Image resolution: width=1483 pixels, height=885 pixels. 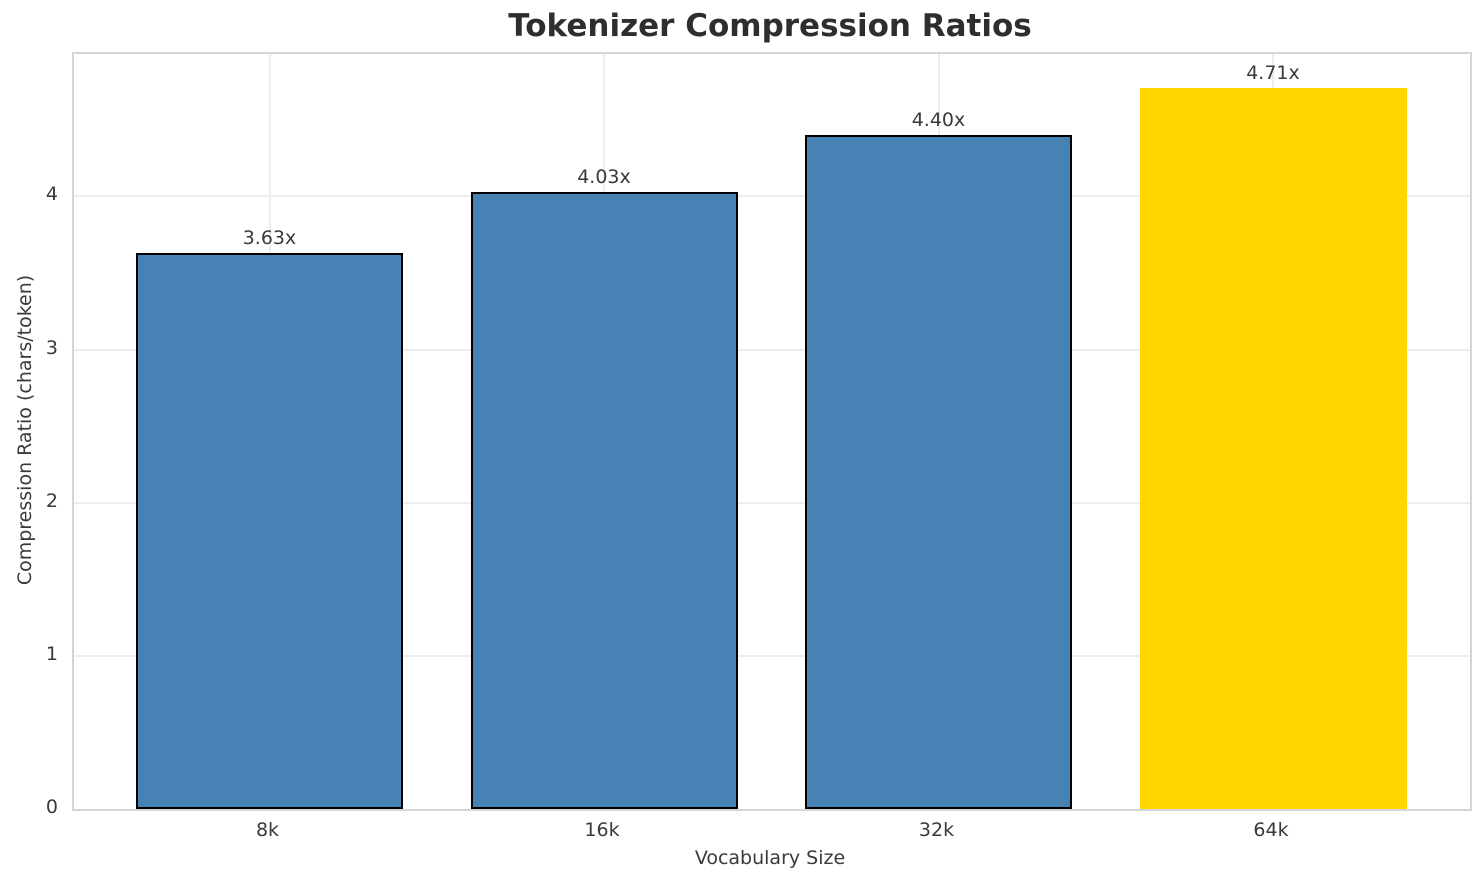 I want to click on x-axis-label: Vocabulary Size, so click(x=770, y=858).